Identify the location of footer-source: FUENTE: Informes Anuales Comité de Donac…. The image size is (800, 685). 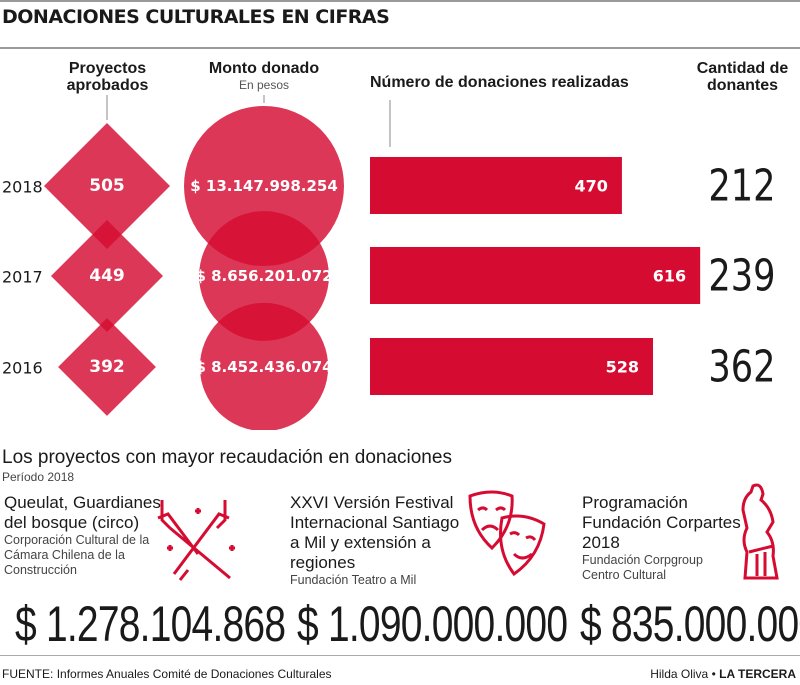
(167, 674).